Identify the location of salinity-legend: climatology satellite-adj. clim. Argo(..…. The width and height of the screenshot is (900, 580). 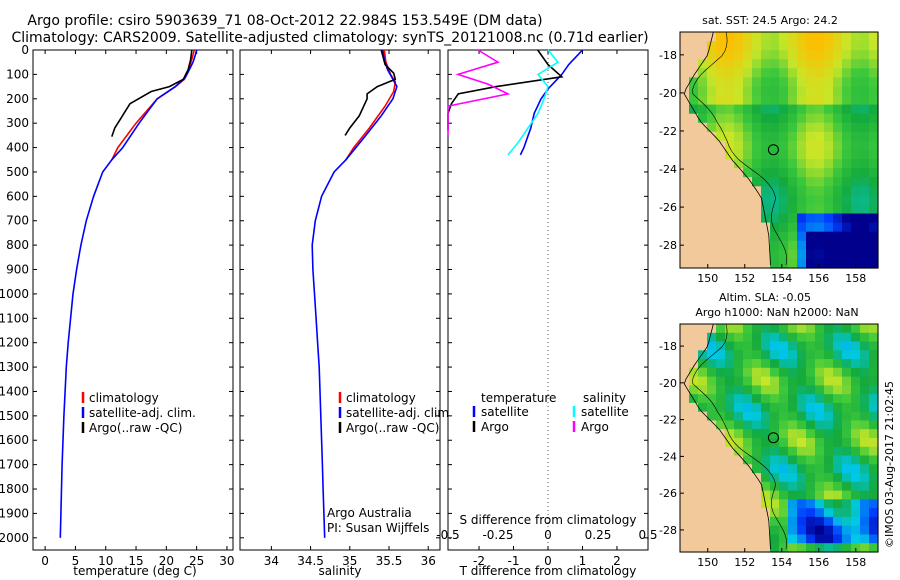
(395, 413).